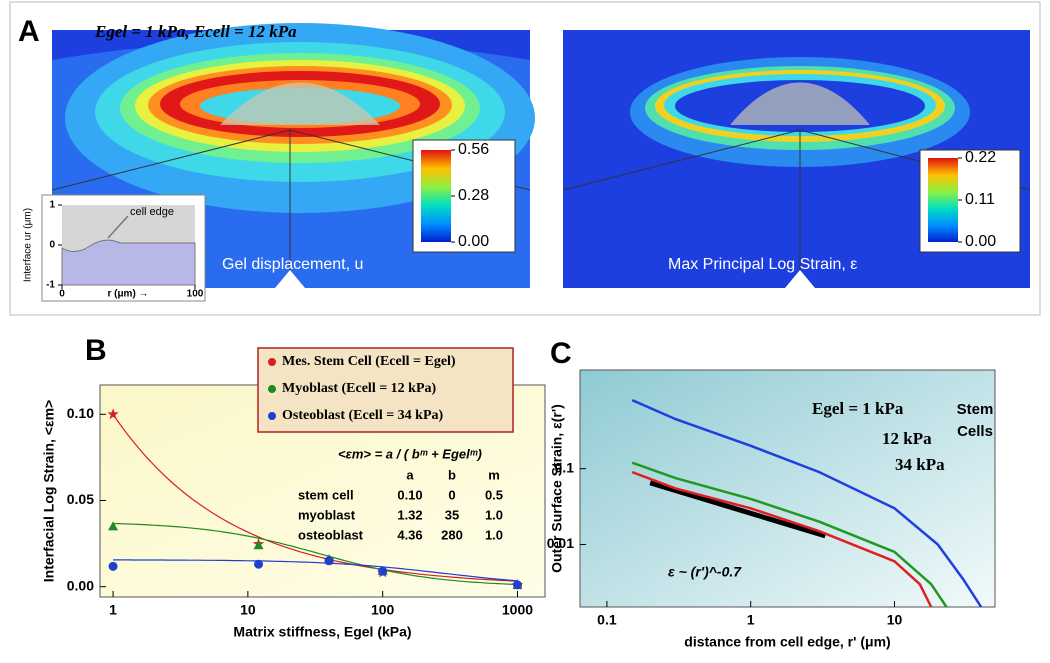 Image resolution: width=1050 pixels, height=663 pixels. What do you see at coordinates (80, 413) in the screenshot?
I see `y-tick-label: 0.10` at bounding box center [80, 413].